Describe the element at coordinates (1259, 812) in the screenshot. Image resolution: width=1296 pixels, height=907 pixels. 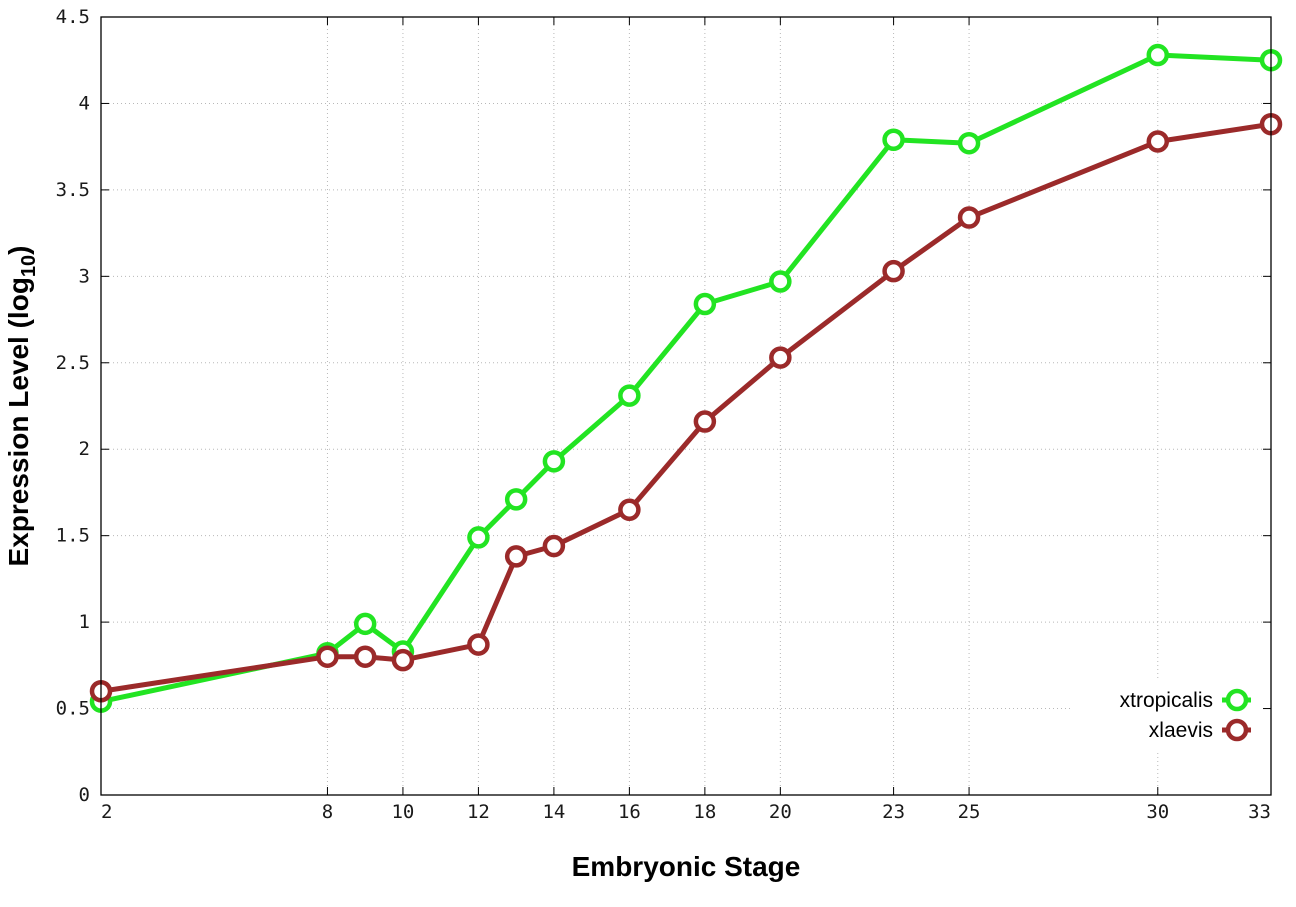
I see `x-tick-label: 33` at that location.